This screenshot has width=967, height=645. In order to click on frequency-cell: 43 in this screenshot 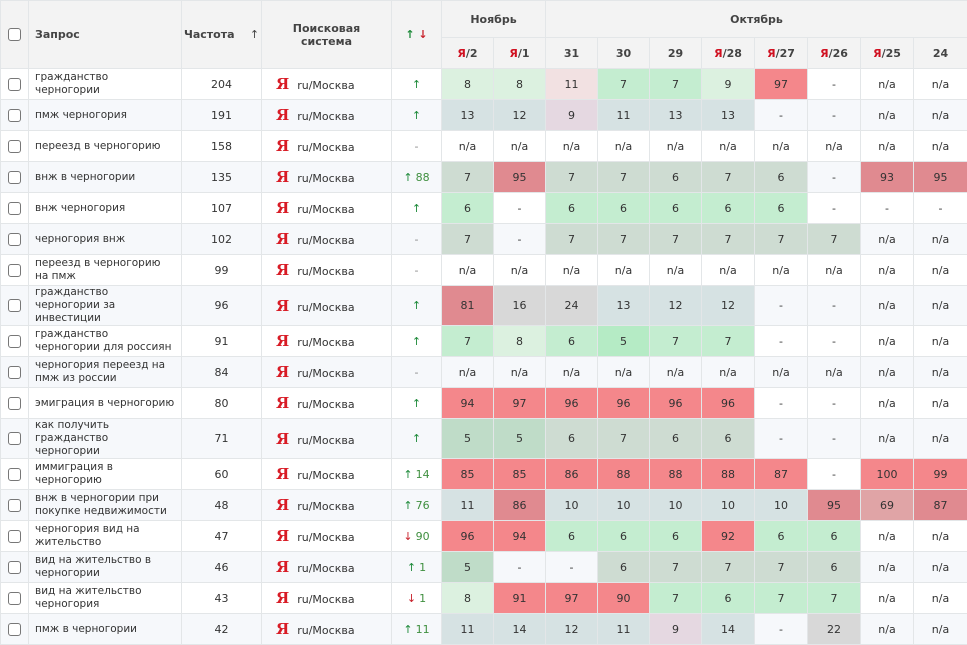, I will do `click(222, 598)`.